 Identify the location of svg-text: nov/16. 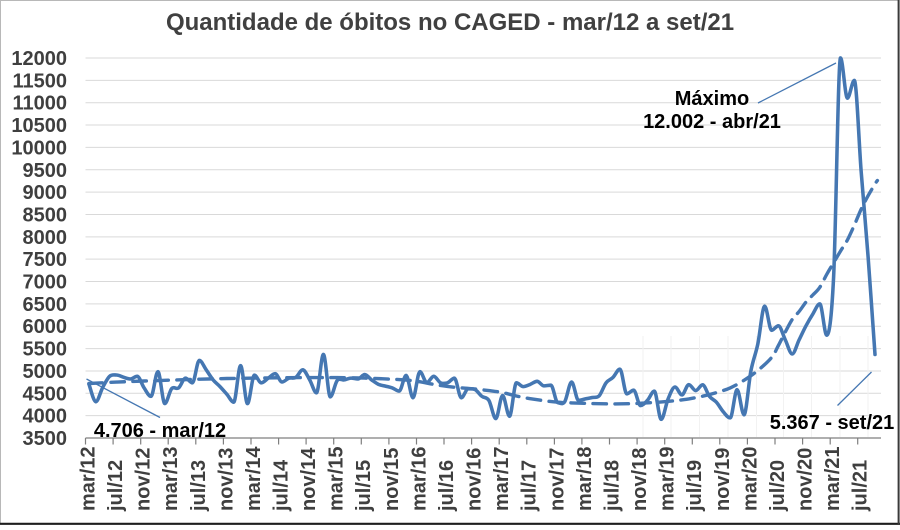
(475, 479).